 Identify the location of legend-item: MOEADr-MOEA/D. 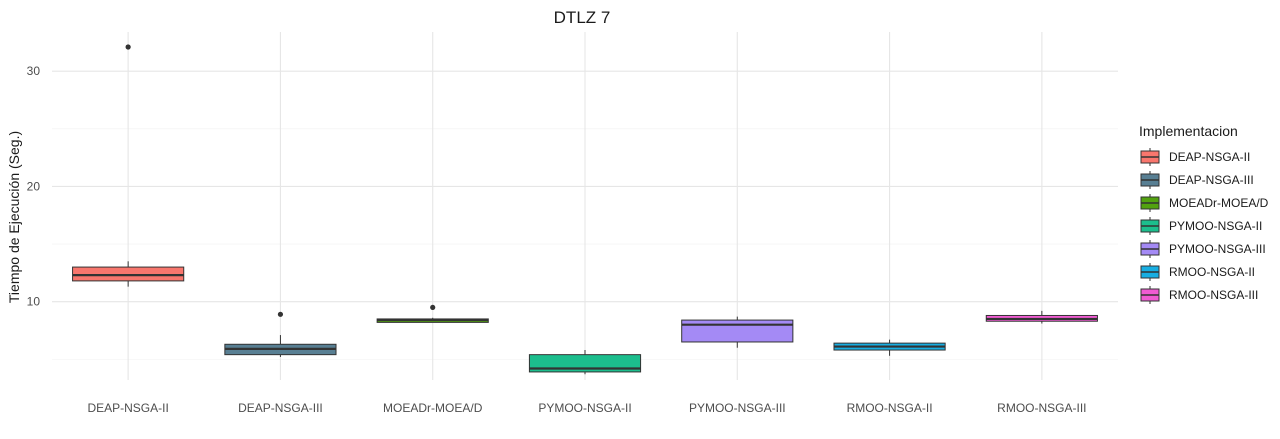
(1204, 203).